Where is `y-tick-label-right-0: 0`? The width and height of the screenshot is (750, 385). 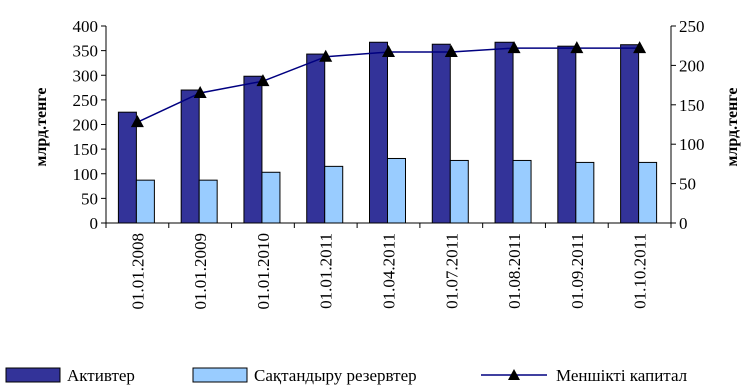 y-tick-label-right-0: 0 is located at coordinates (683, 223).